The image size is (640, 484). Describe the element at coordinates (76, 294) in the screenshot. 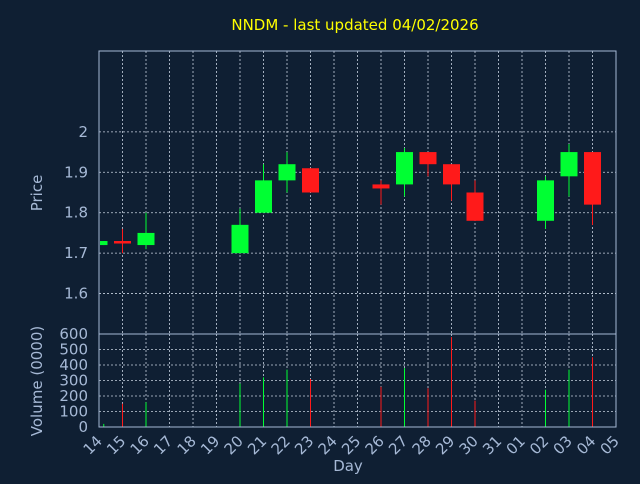

I see `price-tick-label: 1.6` at that location.